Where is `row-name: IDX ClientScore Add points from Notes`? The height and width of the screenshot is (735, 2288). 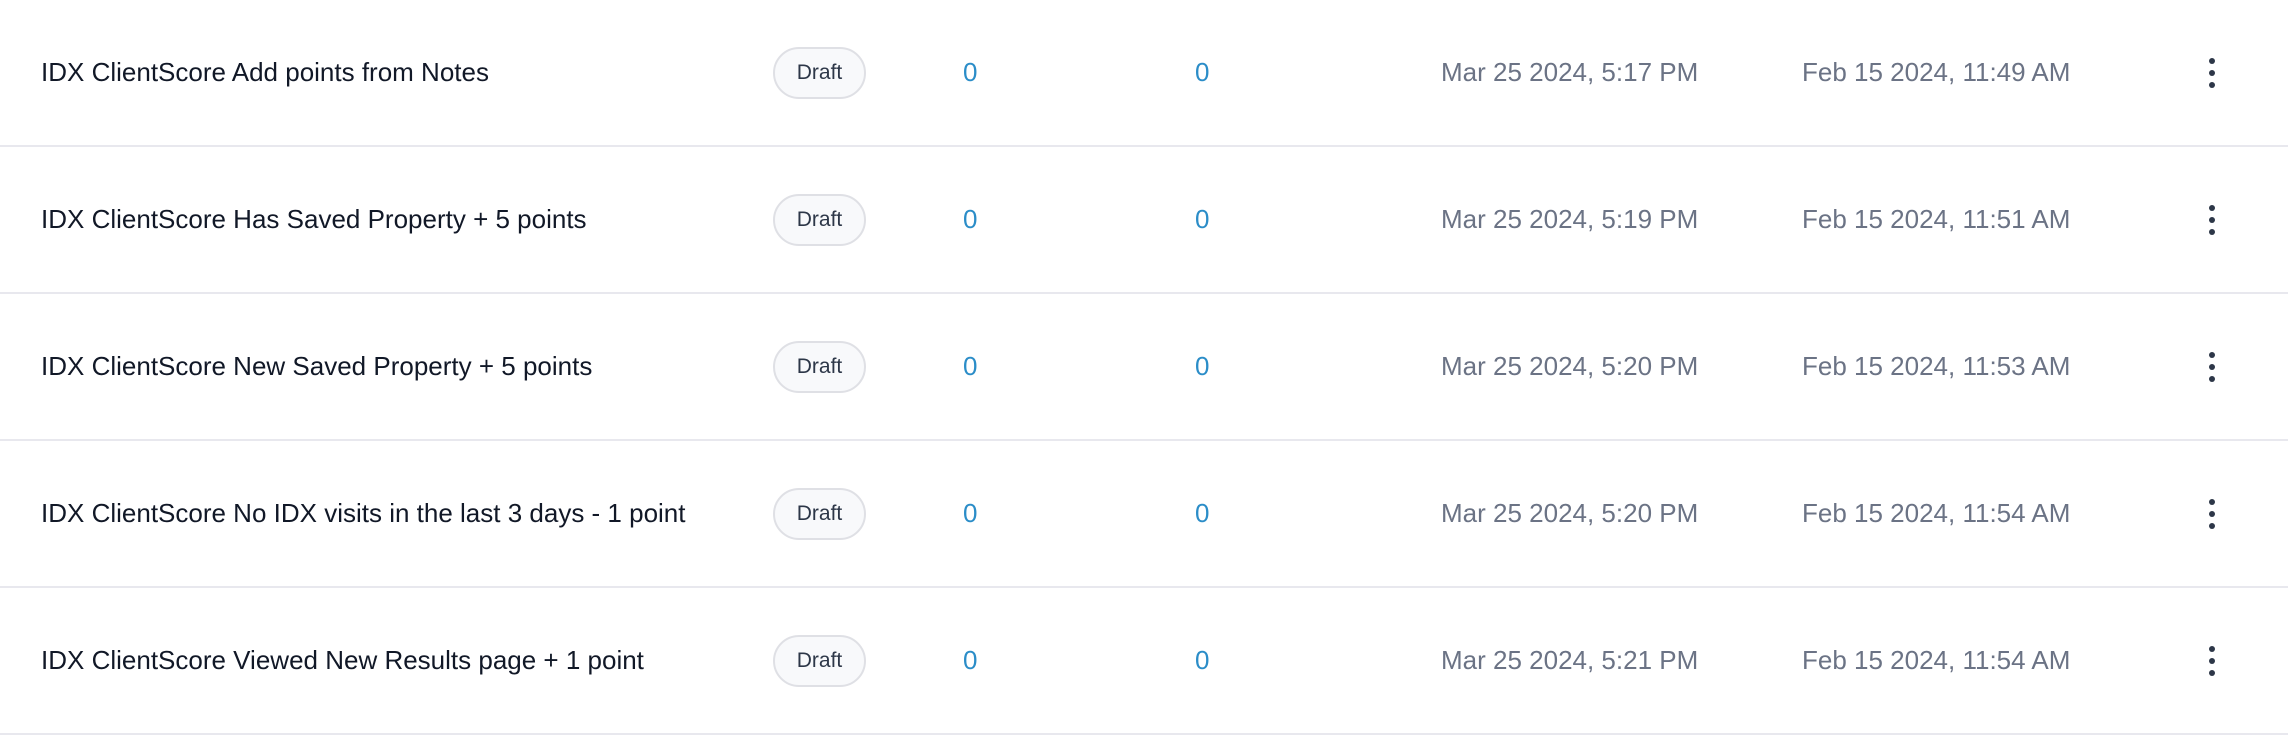 row-name: IDX ClientScore Add points from Notes is located at coordinates (265, 72).